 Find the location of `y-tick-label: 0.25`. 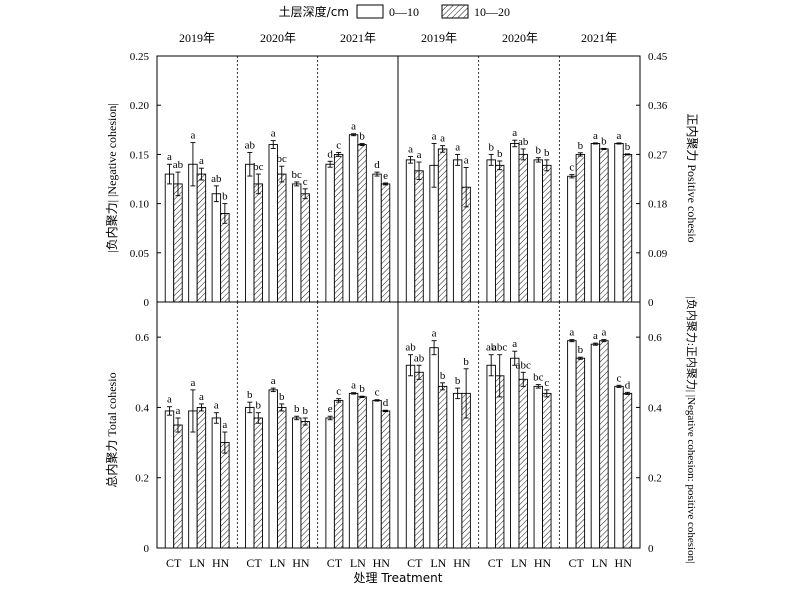

y-tick-label: 0.25 is located at coordinates (140, 57).